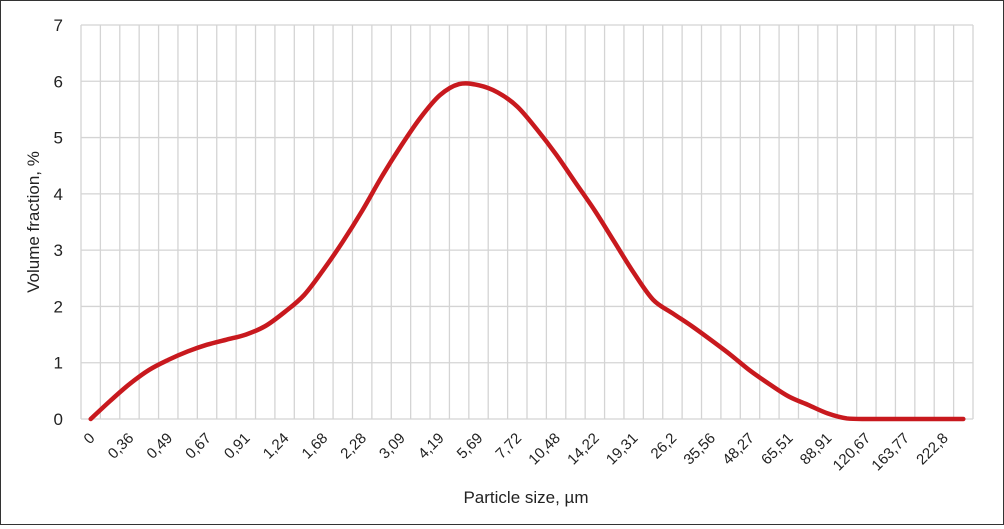 This screenshot has height=529, width=1004. Describe the element at coordinates (58, 306) in the screenshot. I see `y-tick-label: 2` at that location.